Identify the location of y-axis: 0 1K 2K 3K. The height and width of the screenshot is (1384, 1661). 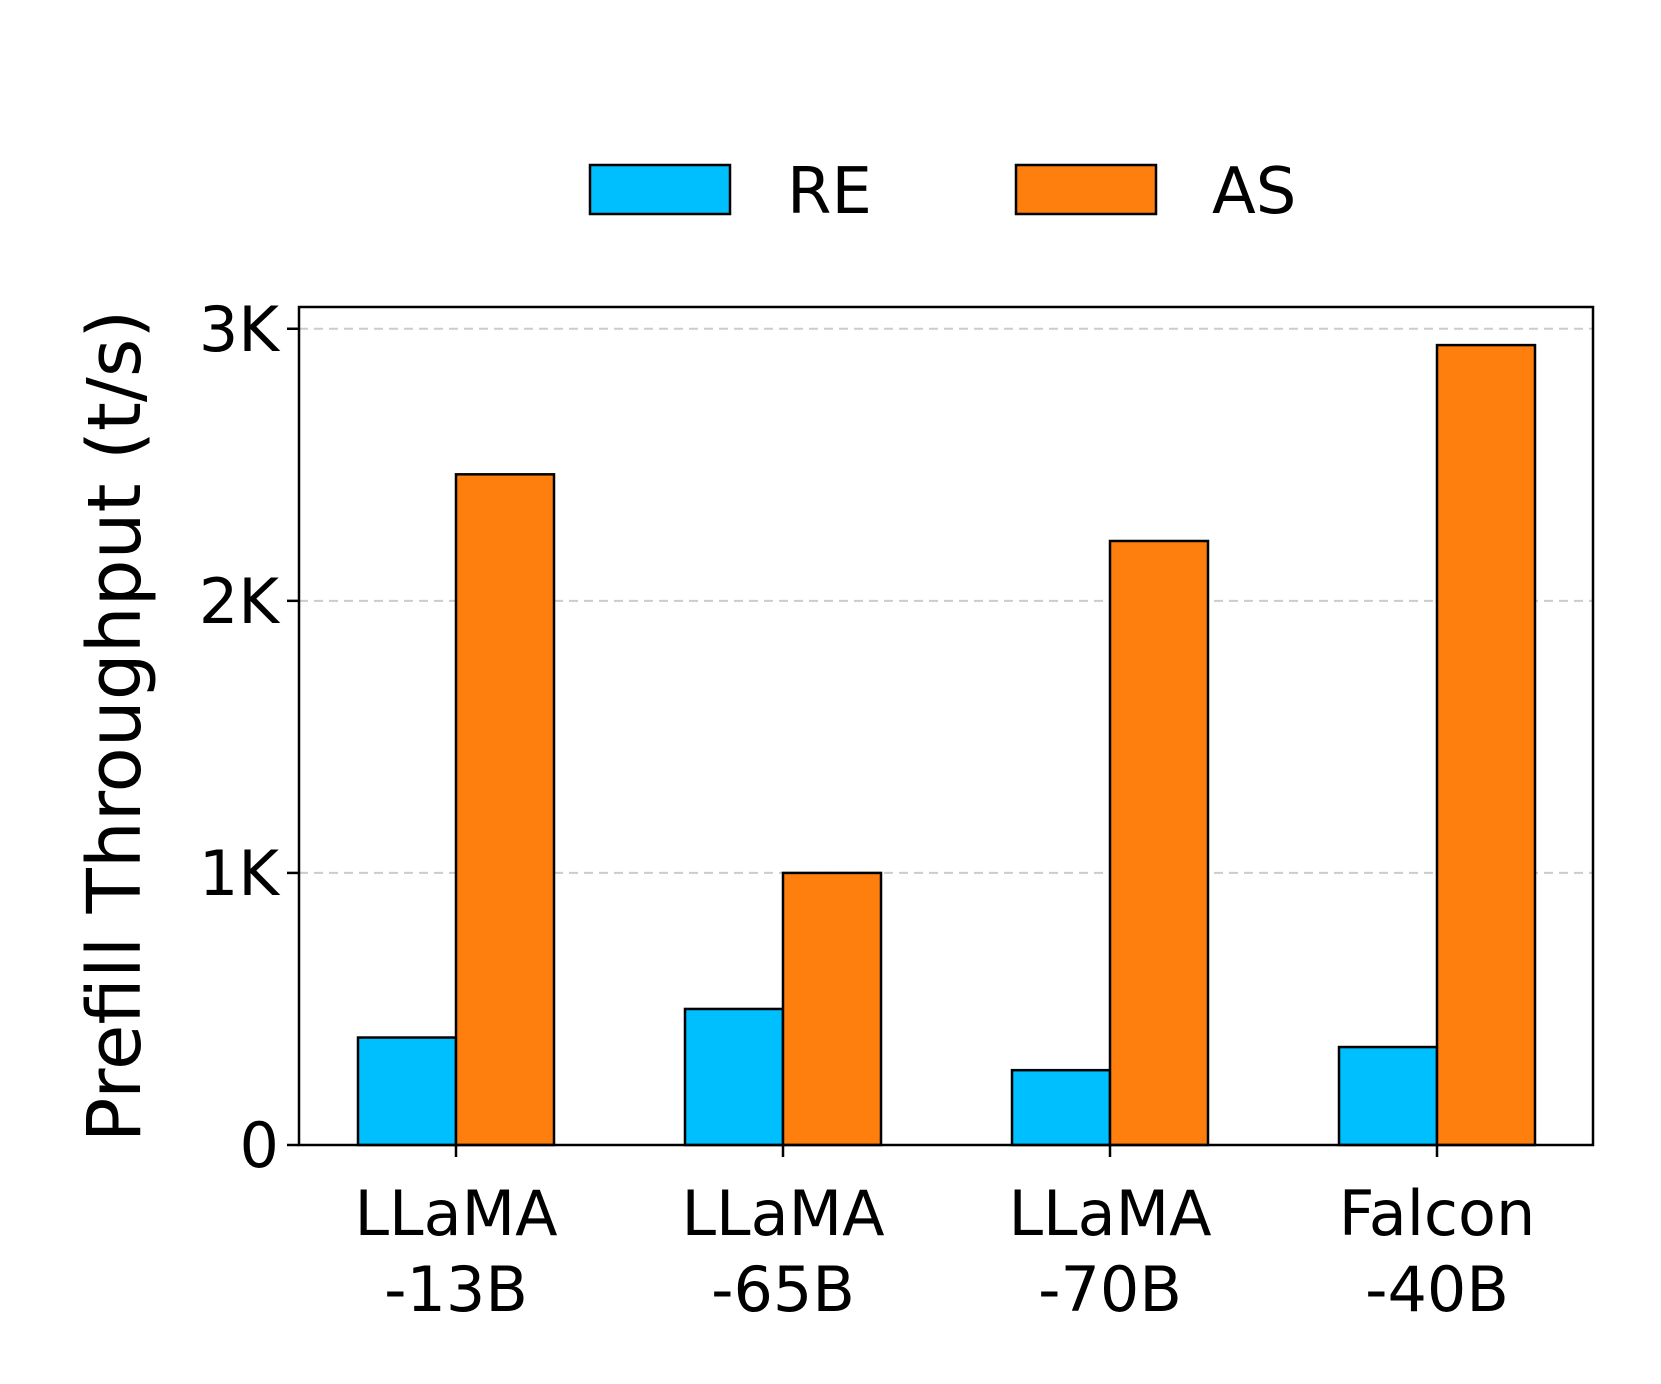
(249, 737).